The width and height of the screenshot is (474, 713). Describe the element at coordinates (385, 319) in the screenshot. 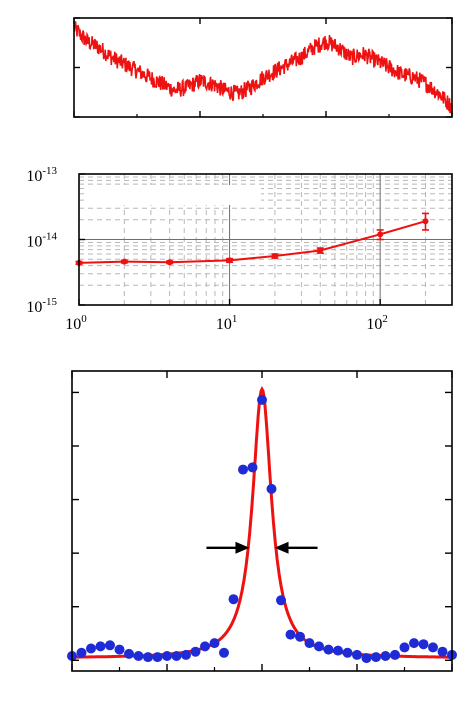

I see `x-tick-label-exponent: 2` at that location.